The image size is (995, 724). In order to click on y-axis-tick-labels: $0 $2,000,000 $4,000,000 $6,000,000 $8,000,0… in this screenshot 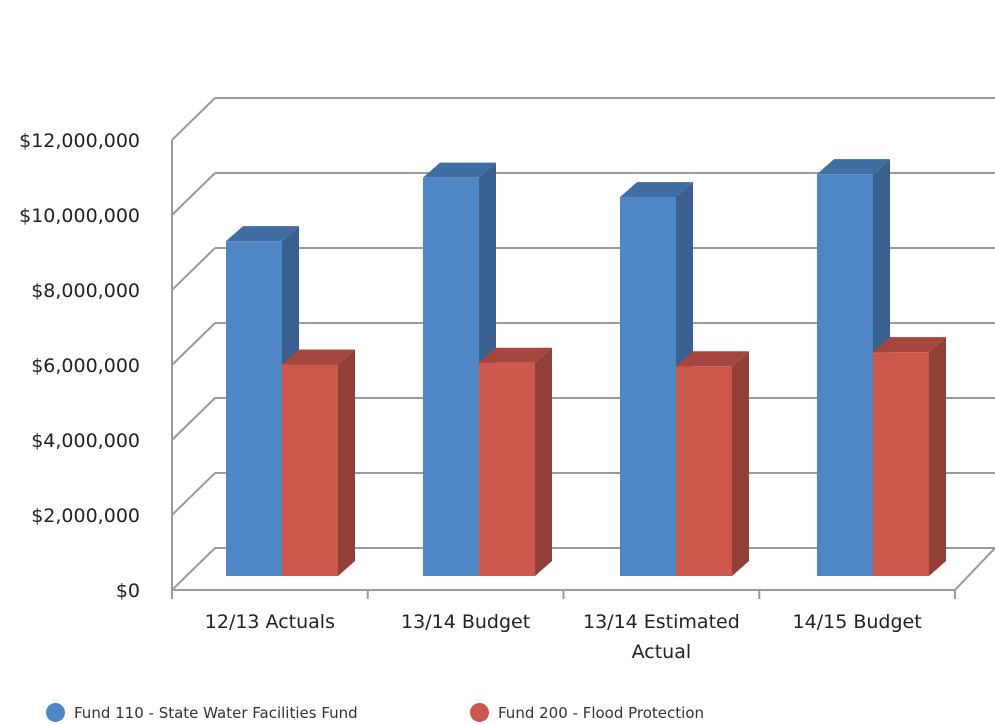, I will do `click(79, 366)`.